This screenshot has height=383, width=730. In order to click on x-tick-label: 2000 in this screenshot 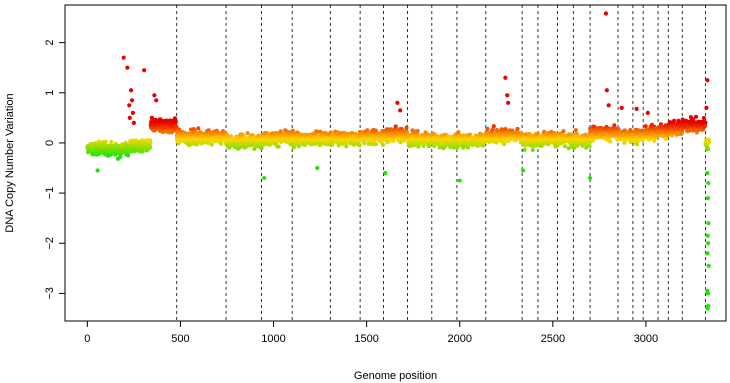, I will do `click(459, 339)`.